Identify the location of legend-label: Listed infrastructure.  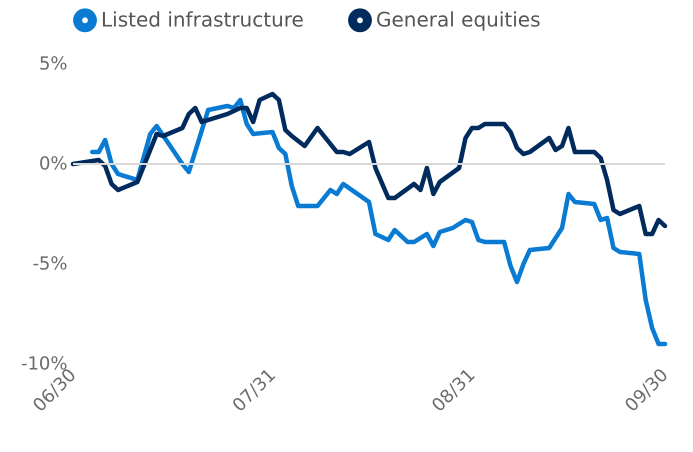
(202, 19).